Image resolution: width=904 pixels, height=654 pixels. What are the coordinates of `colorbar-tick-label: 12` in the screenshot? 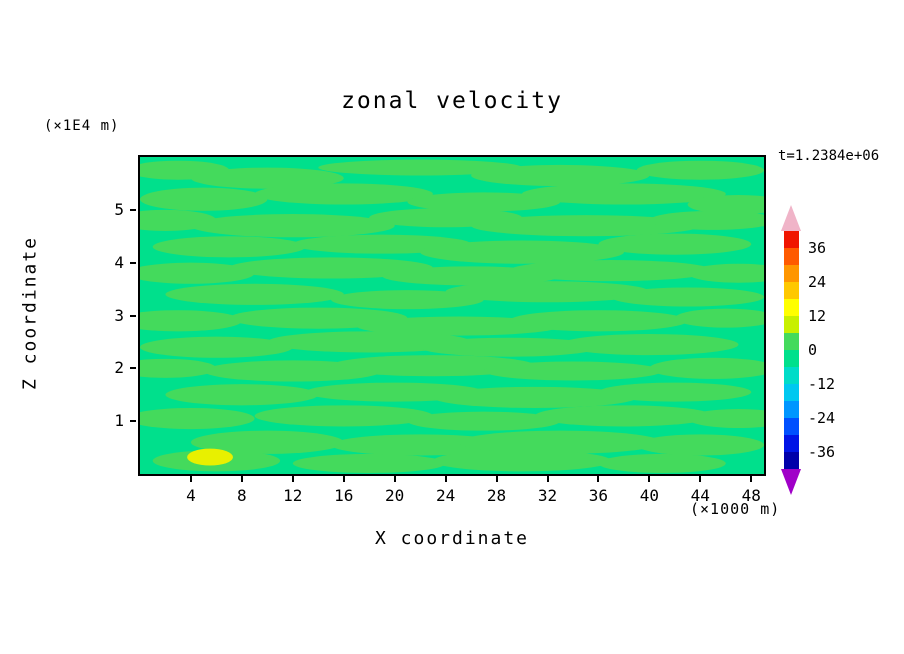 It's located at (817, 316).